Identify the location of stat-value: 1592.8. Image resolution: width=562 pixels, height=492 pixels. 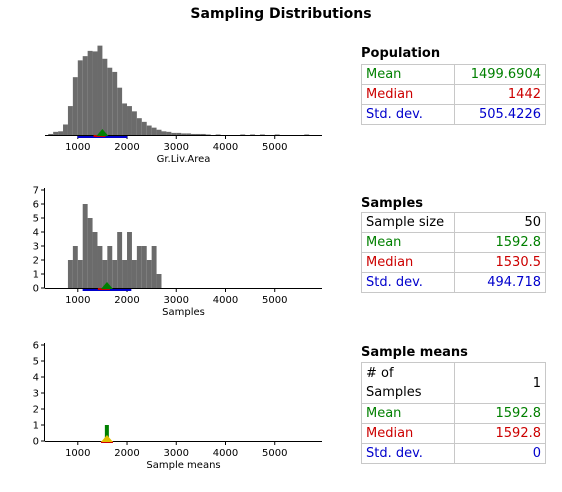
(500, 413).